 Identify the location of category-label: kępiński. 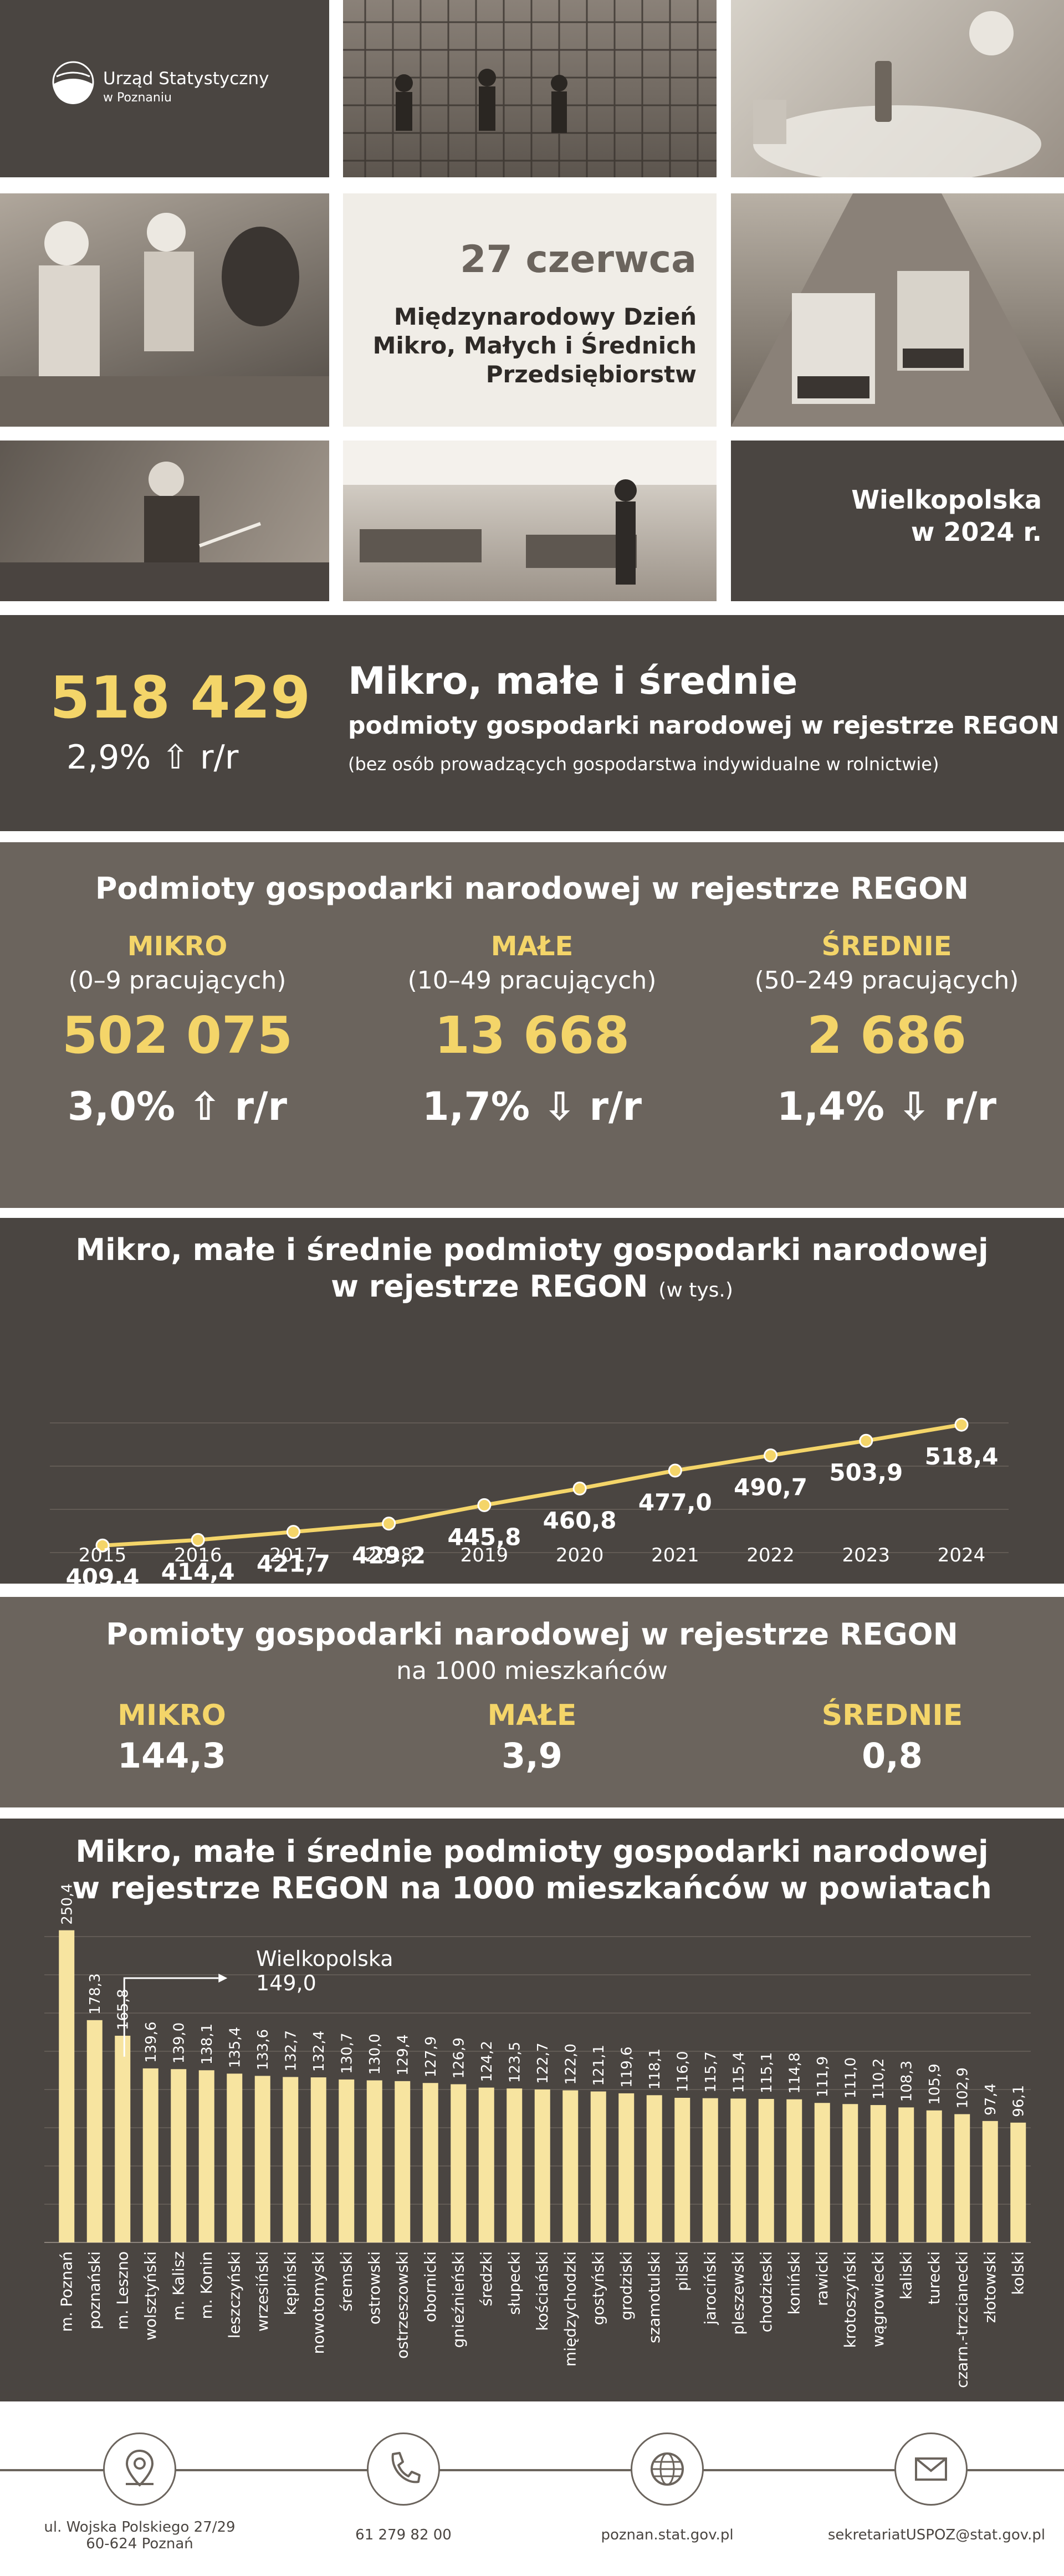
(290, 2283).